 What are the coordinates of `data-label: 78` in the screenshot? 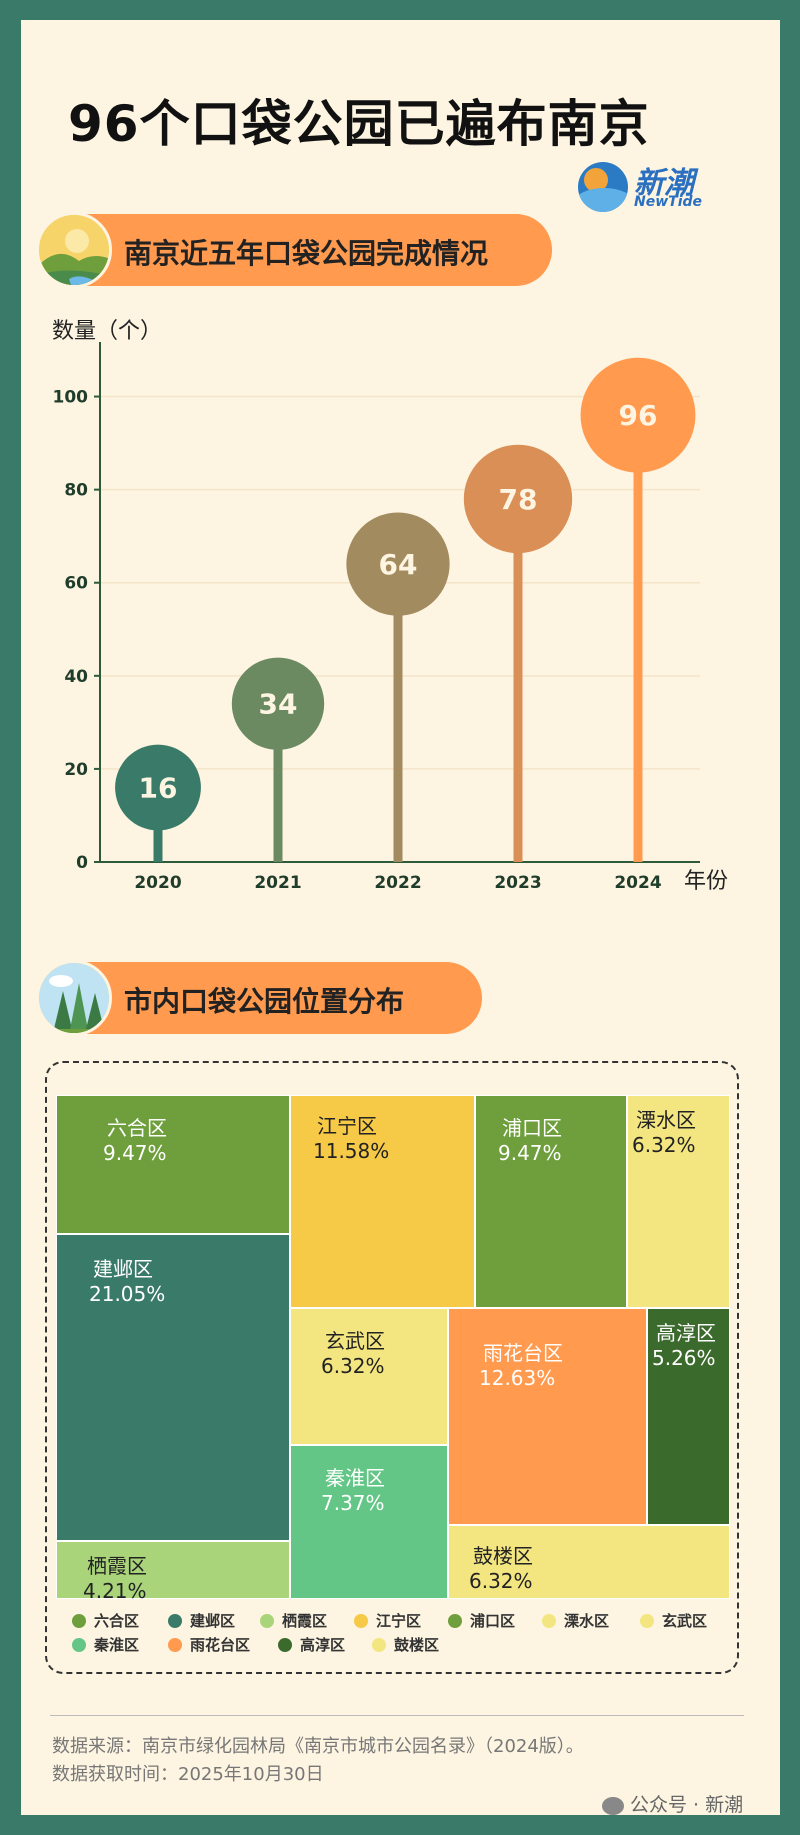 It's located at (518, 499).